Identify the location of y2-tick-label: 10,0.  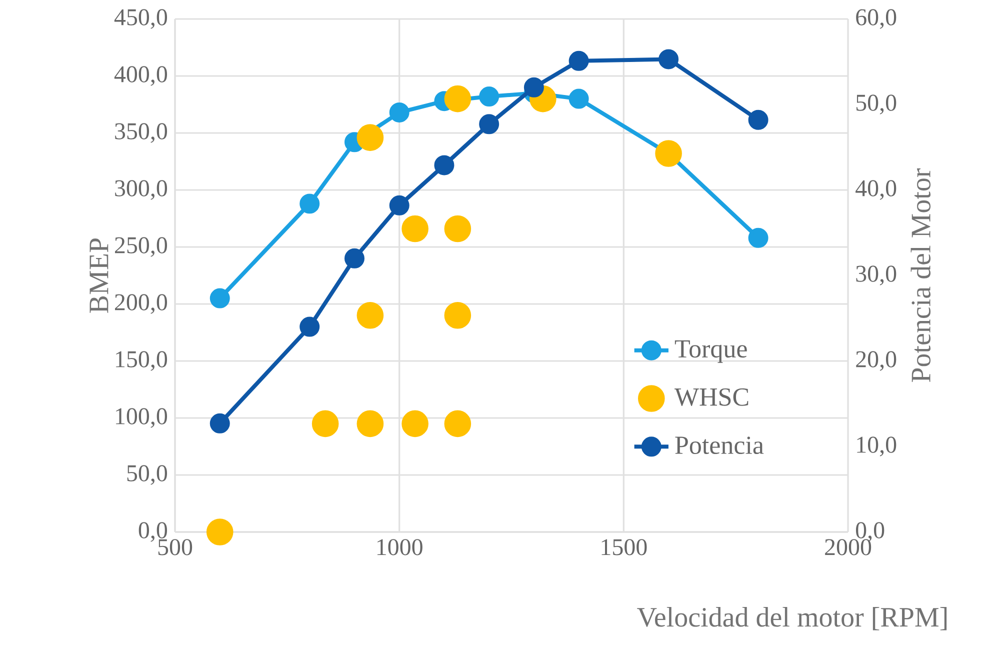
(876, 446).